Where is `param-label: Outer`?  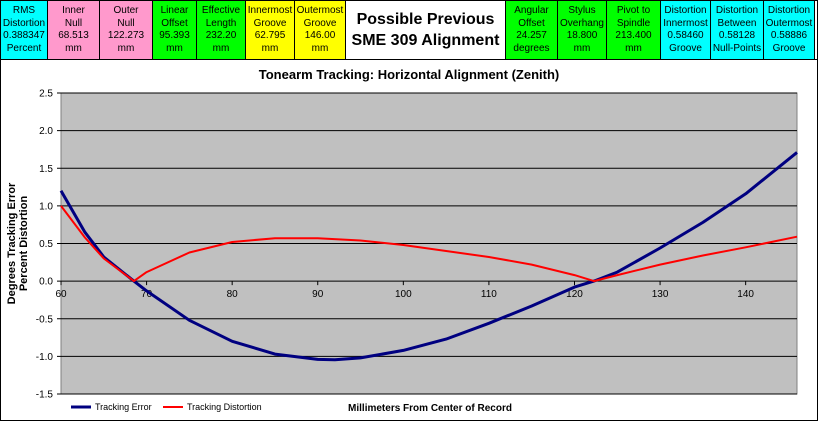 param-label: Outer is located at coordinates (126, 10).